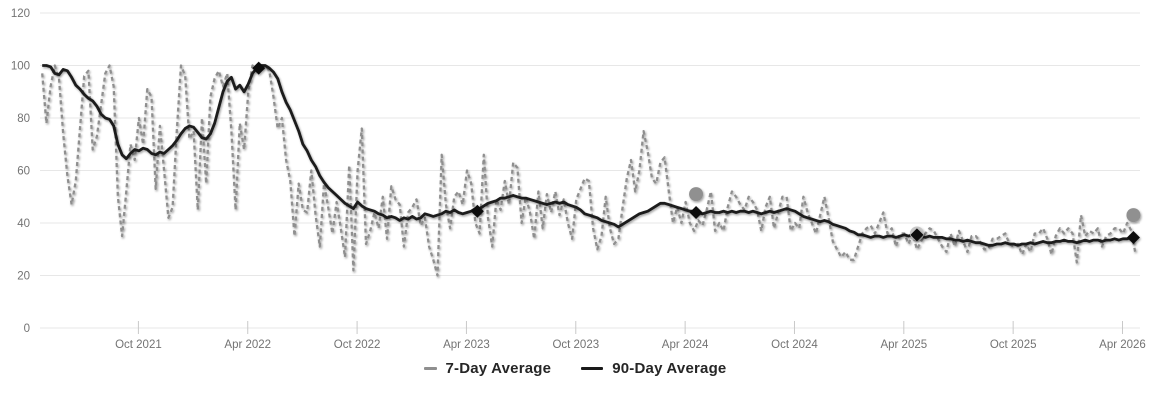  Describe the element at coordinates (592, 368) in the screenshot. I see `legend-dash-swatch-90day-icon` at that location.